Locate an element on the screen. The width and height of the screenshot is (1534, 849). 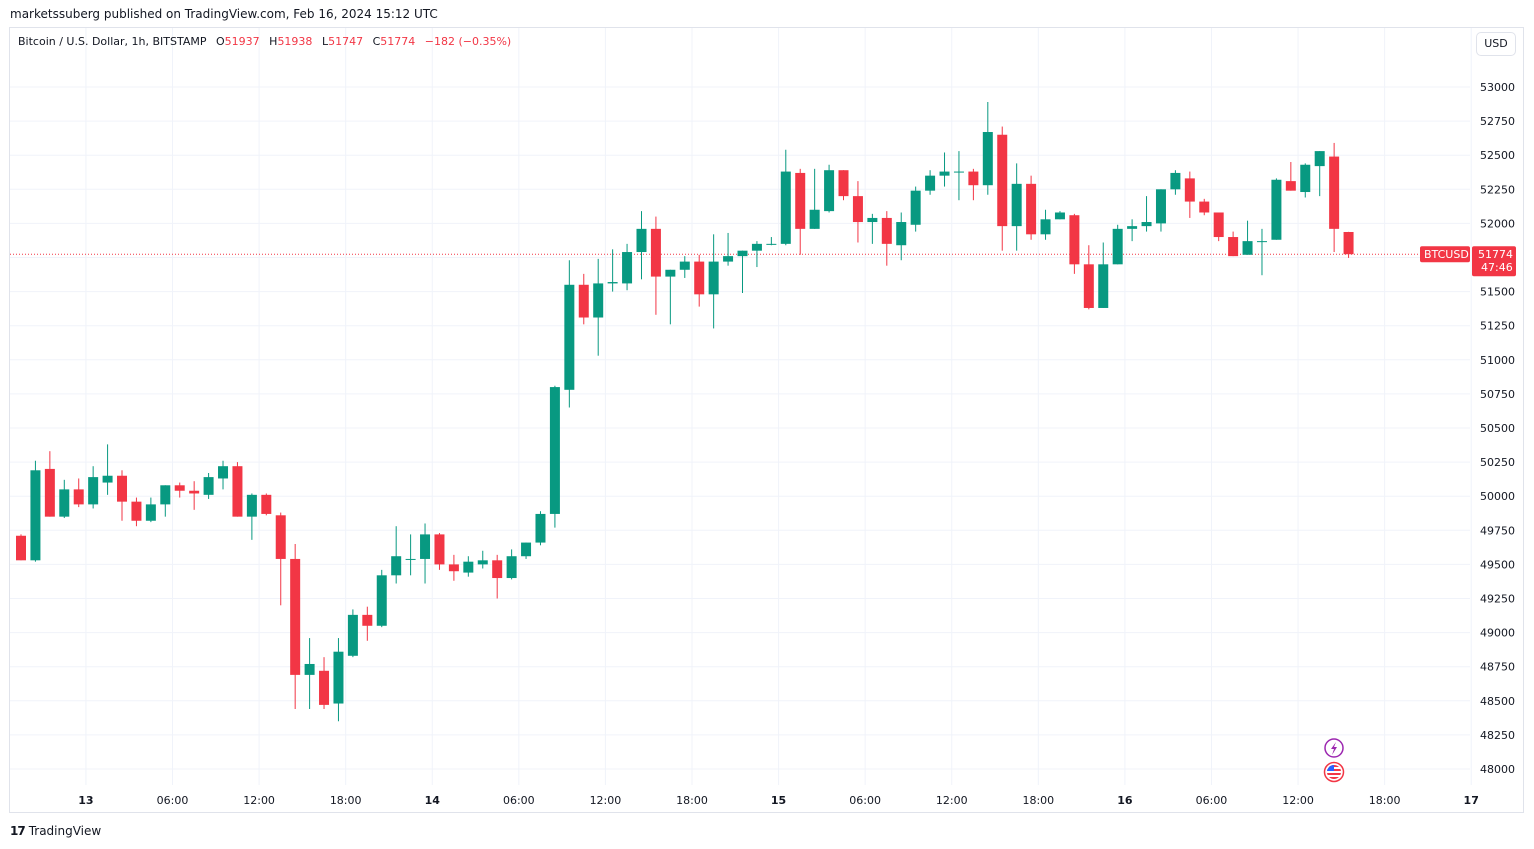
y-tick-label: 50500 is located at coordinates (1497, 428).